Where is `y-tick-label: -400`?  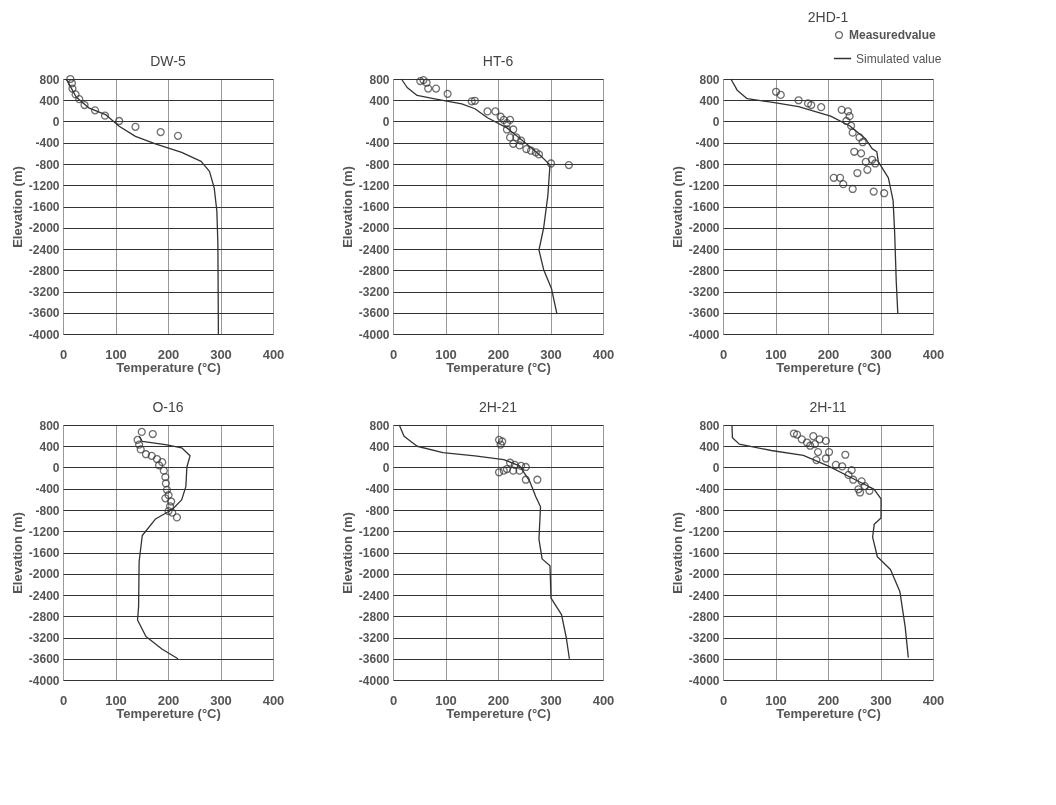
y-tick-label: -400 is located at coordinates (47, 489).